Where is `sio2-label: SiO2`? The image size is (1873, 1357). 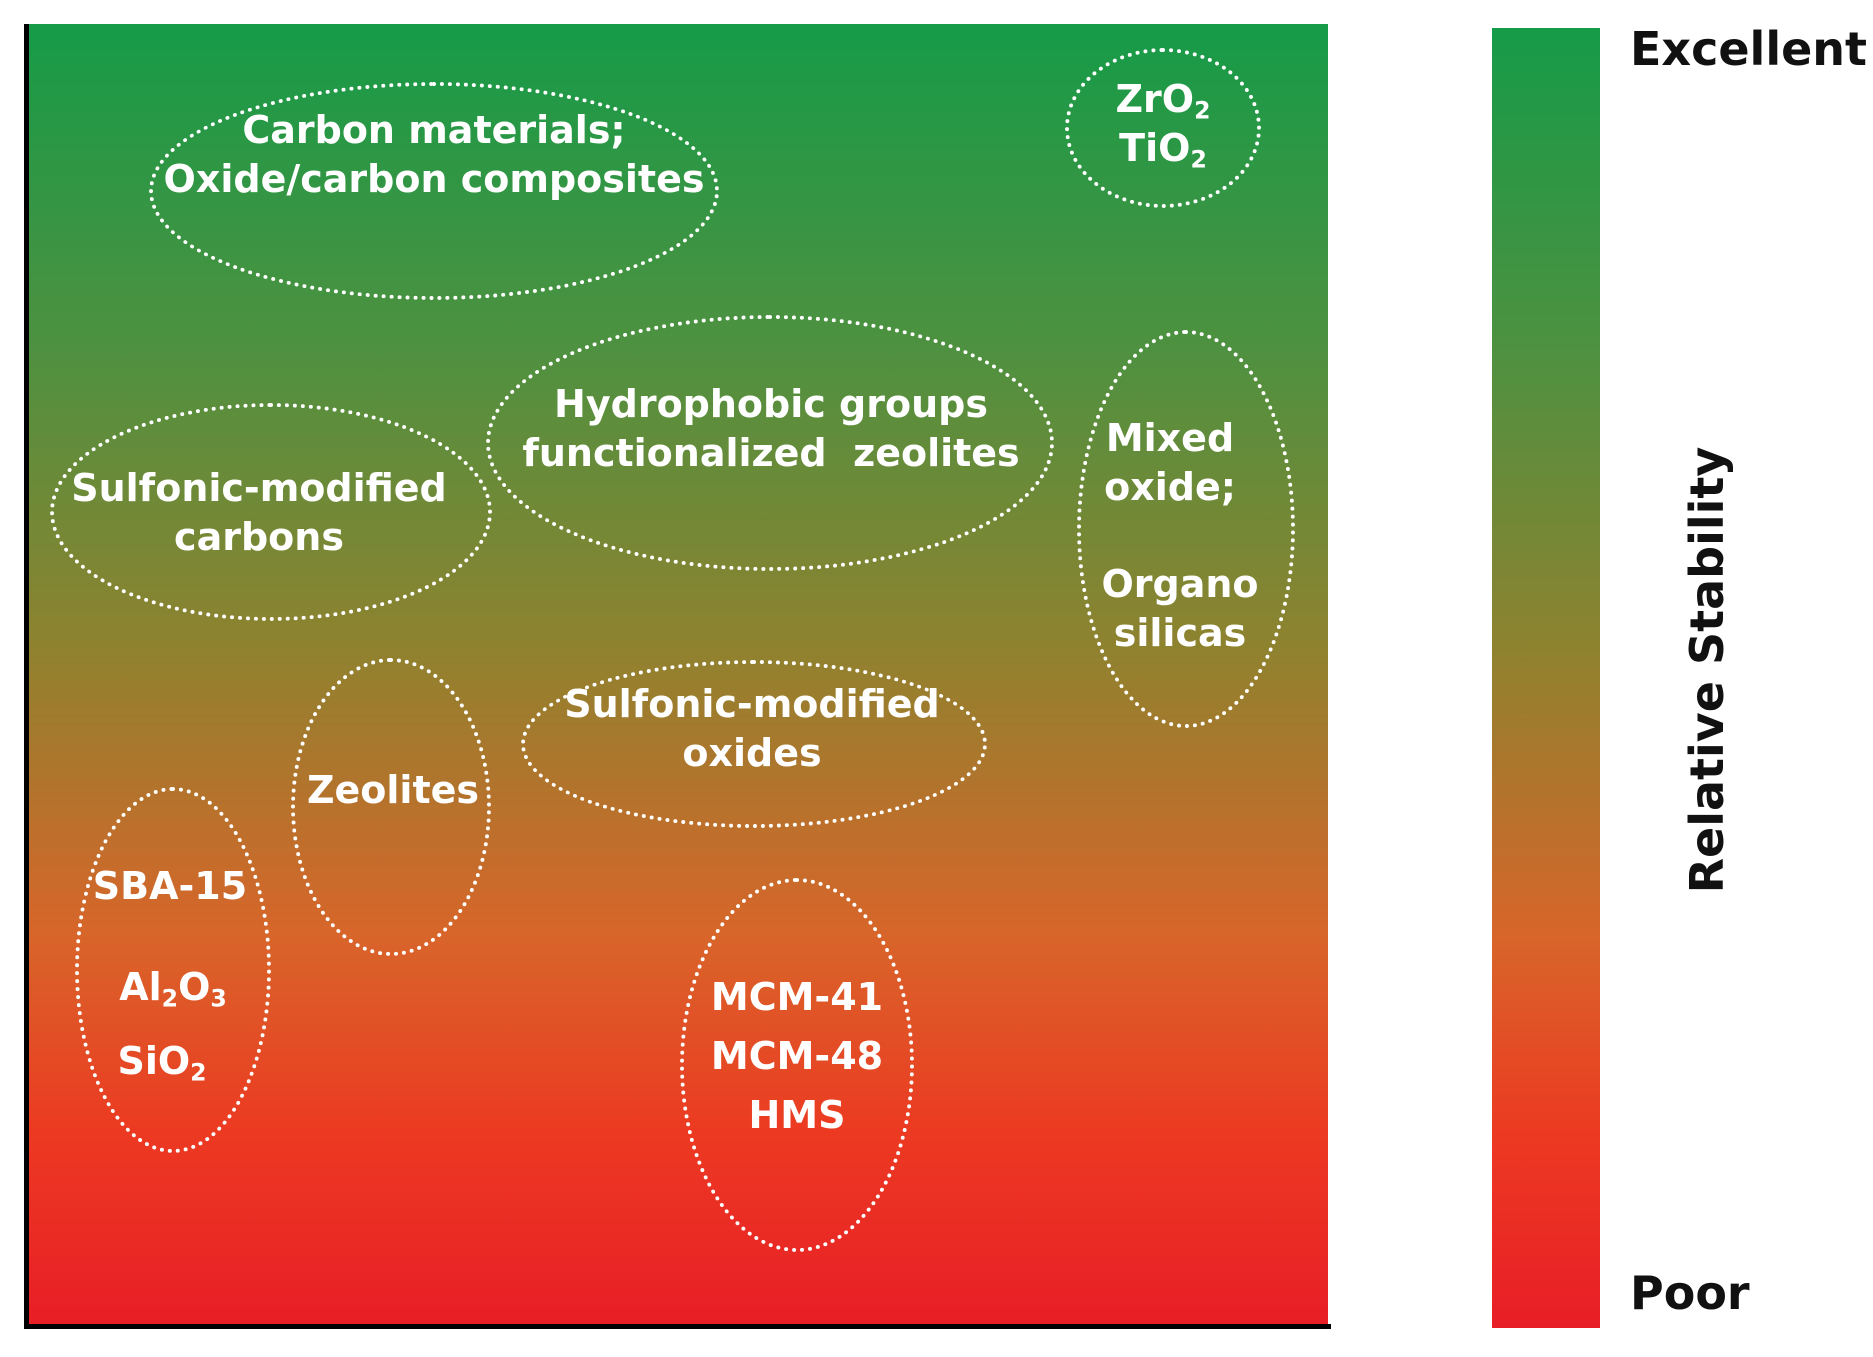 sio2-label: SiO2 is located at coordinates (162, 1063).